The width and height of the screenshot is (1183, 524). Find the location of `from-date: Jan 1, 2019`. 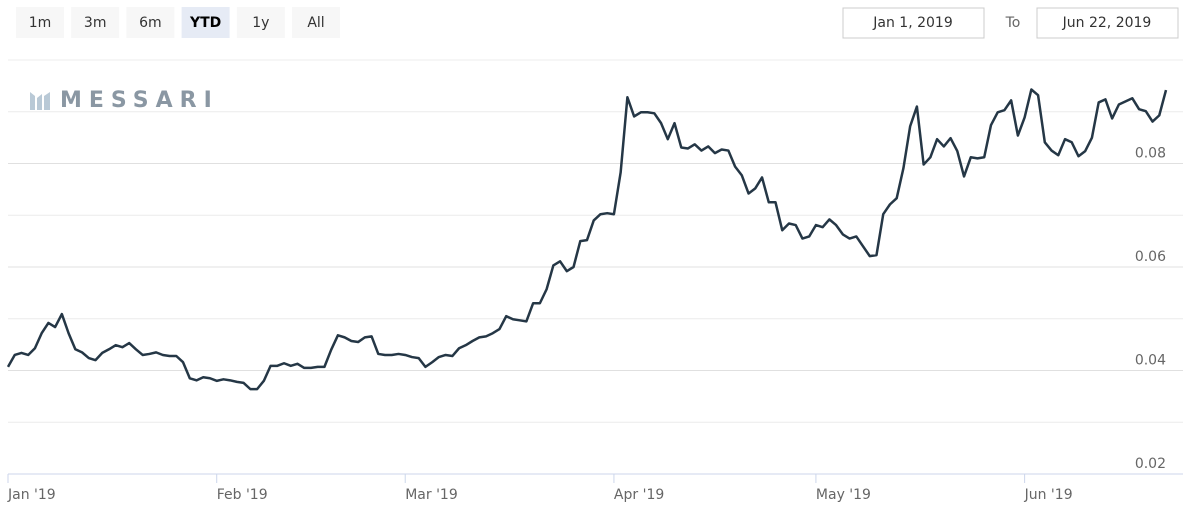

from-date: Jan 1, 2019 is located at coordinates (912, 23).